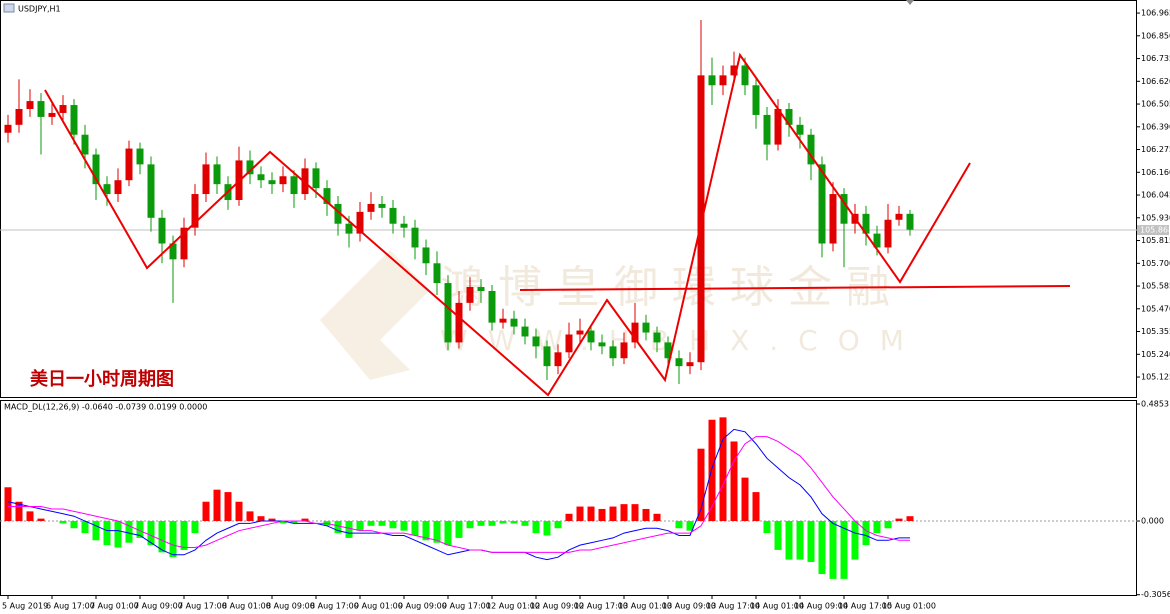 The height and width of the screenshot is (614, 1170). I want to click on annotation: 美日一小时周期图, so click(102, 379).